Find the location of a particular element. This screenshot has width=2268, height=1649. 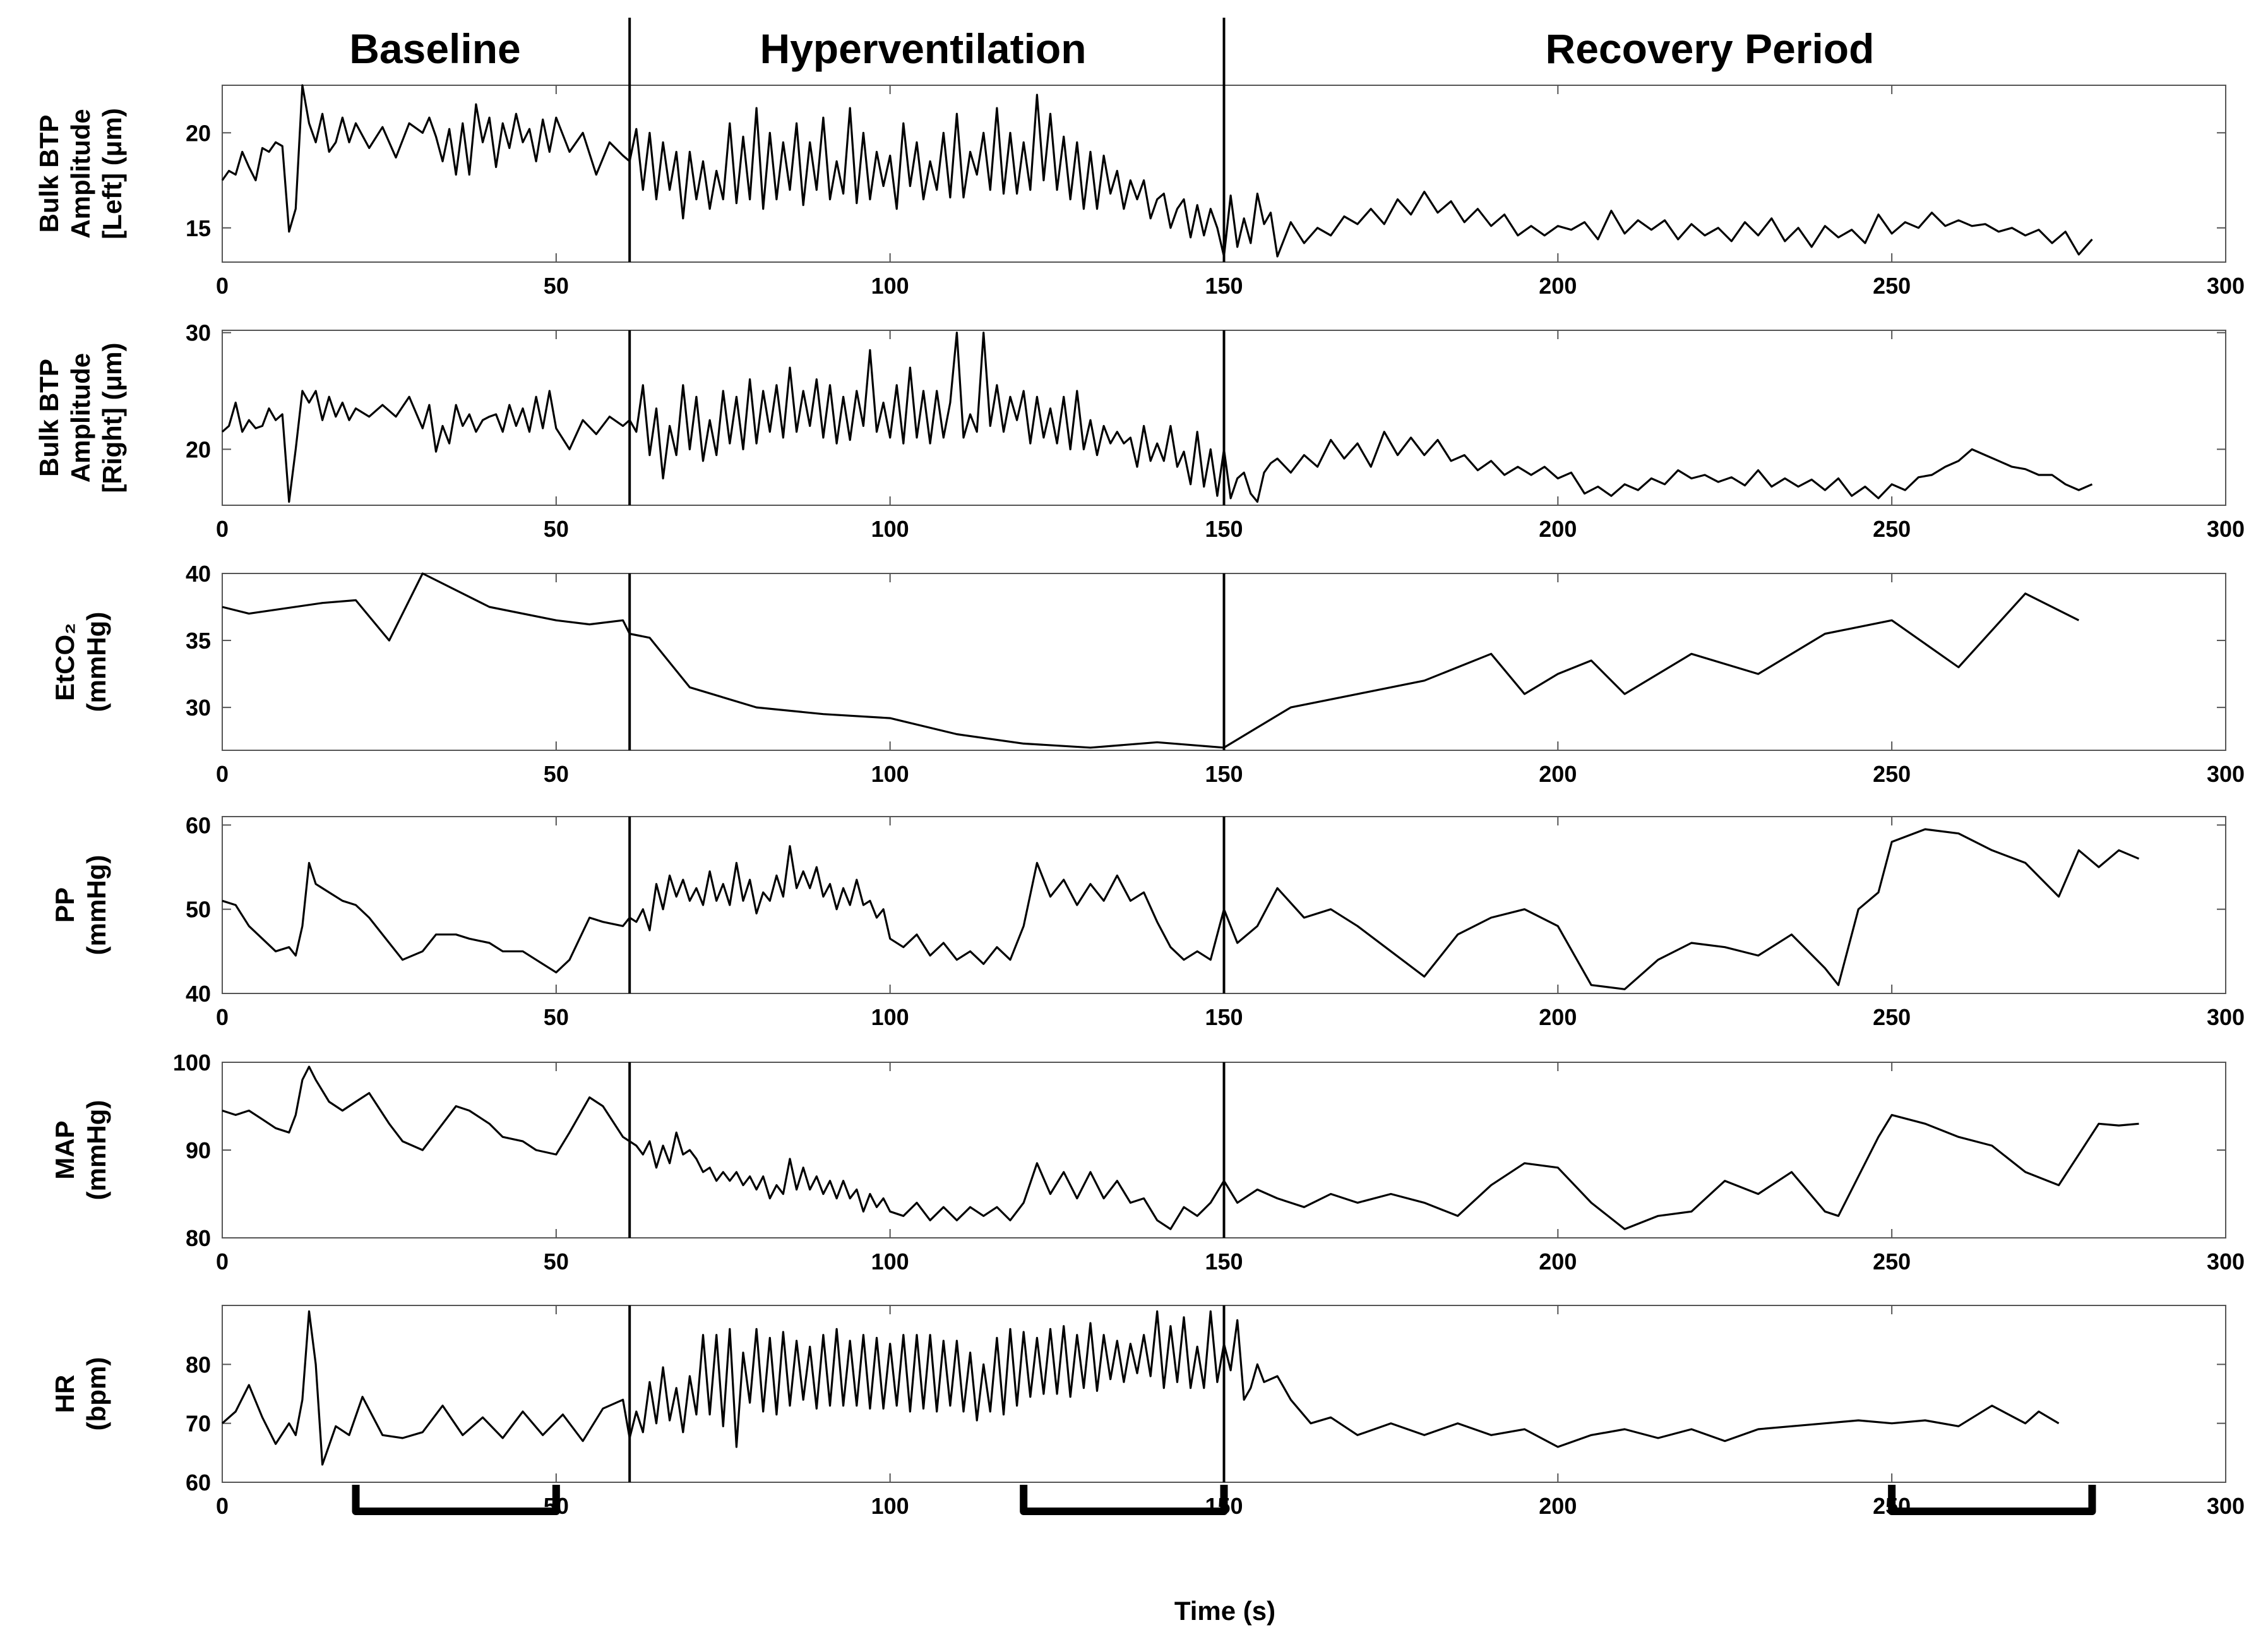

analysis-window-brackets is located at coordinates (1224, 1500).